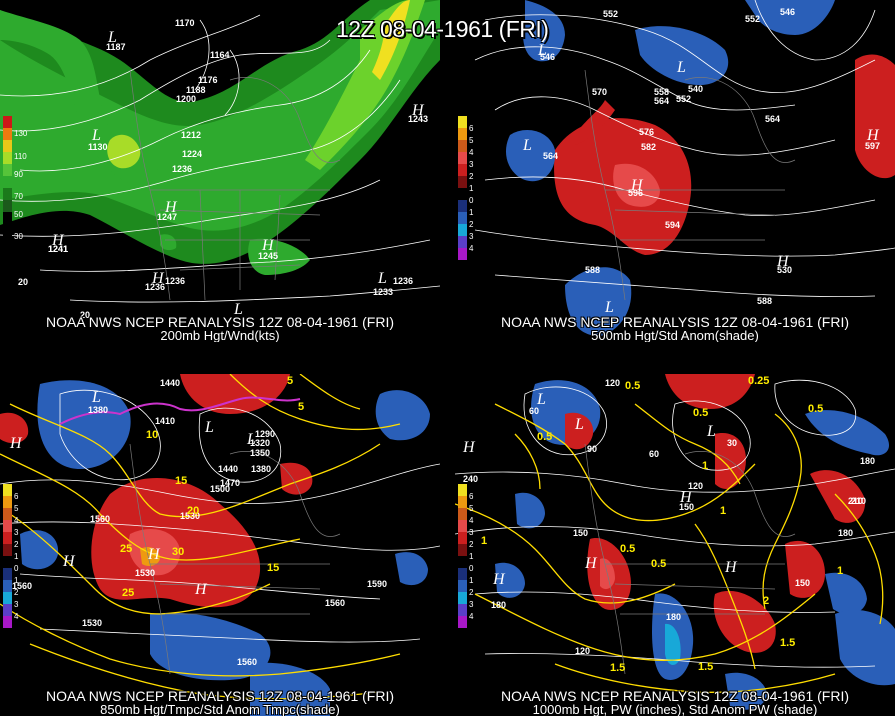  What do you see at coordinates (646, 132) in the screenshot?
I see `contour-label: 576` at bounding box center [646, 132].